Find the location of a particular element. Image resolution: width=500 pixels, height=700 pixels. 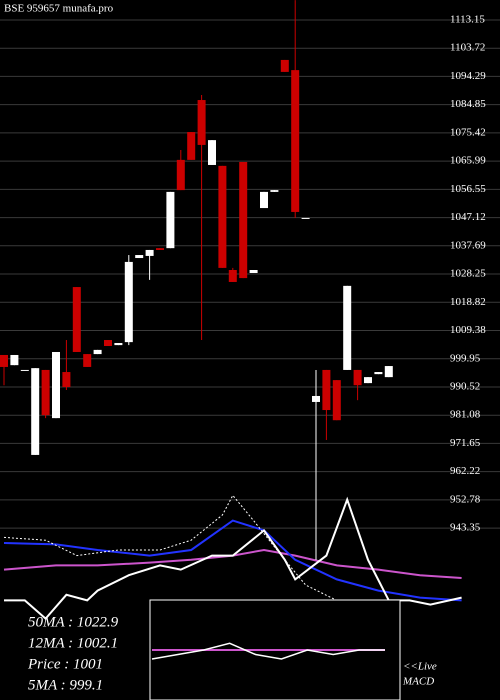

y-tick-label: 1113.15 is located at coordinates (467, 20).